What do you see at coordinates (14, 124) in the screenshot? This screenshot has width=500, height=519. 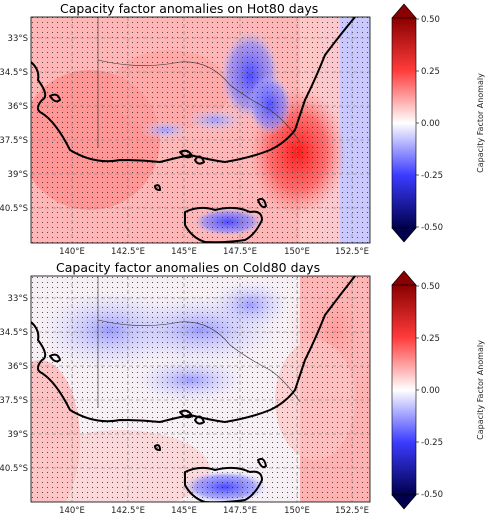 I see `panel-1-lat-ticks: 33°S 34.5°S 36°S 37.5°S 39°S 40.5°S` at bounding box center [14, 124].